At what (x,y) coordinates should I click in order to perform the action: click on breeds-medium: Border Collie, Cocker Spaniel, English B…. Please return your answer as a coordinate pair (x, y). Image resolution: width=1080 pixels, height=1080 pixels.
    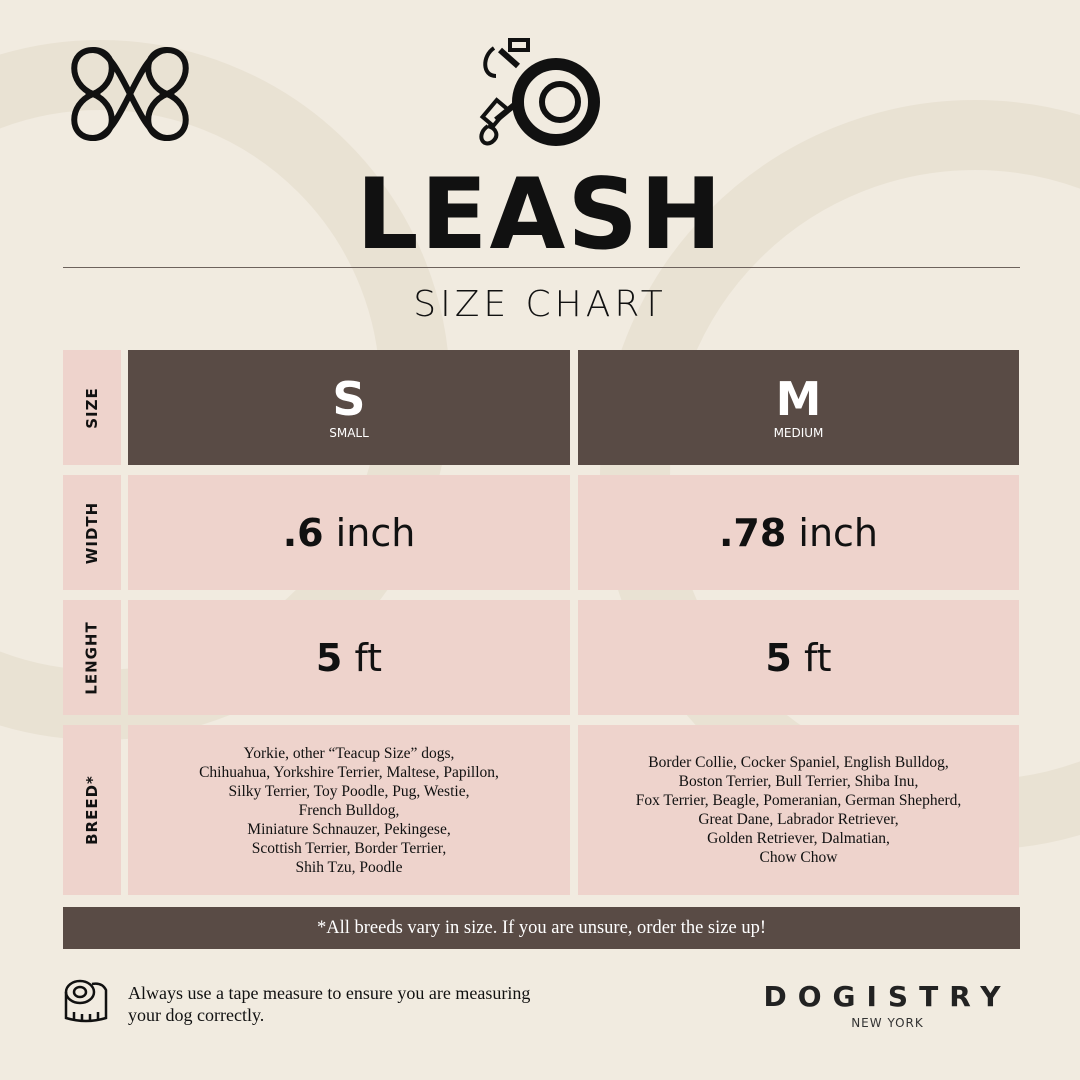
    Looking at the image, I should click on (798, 810).